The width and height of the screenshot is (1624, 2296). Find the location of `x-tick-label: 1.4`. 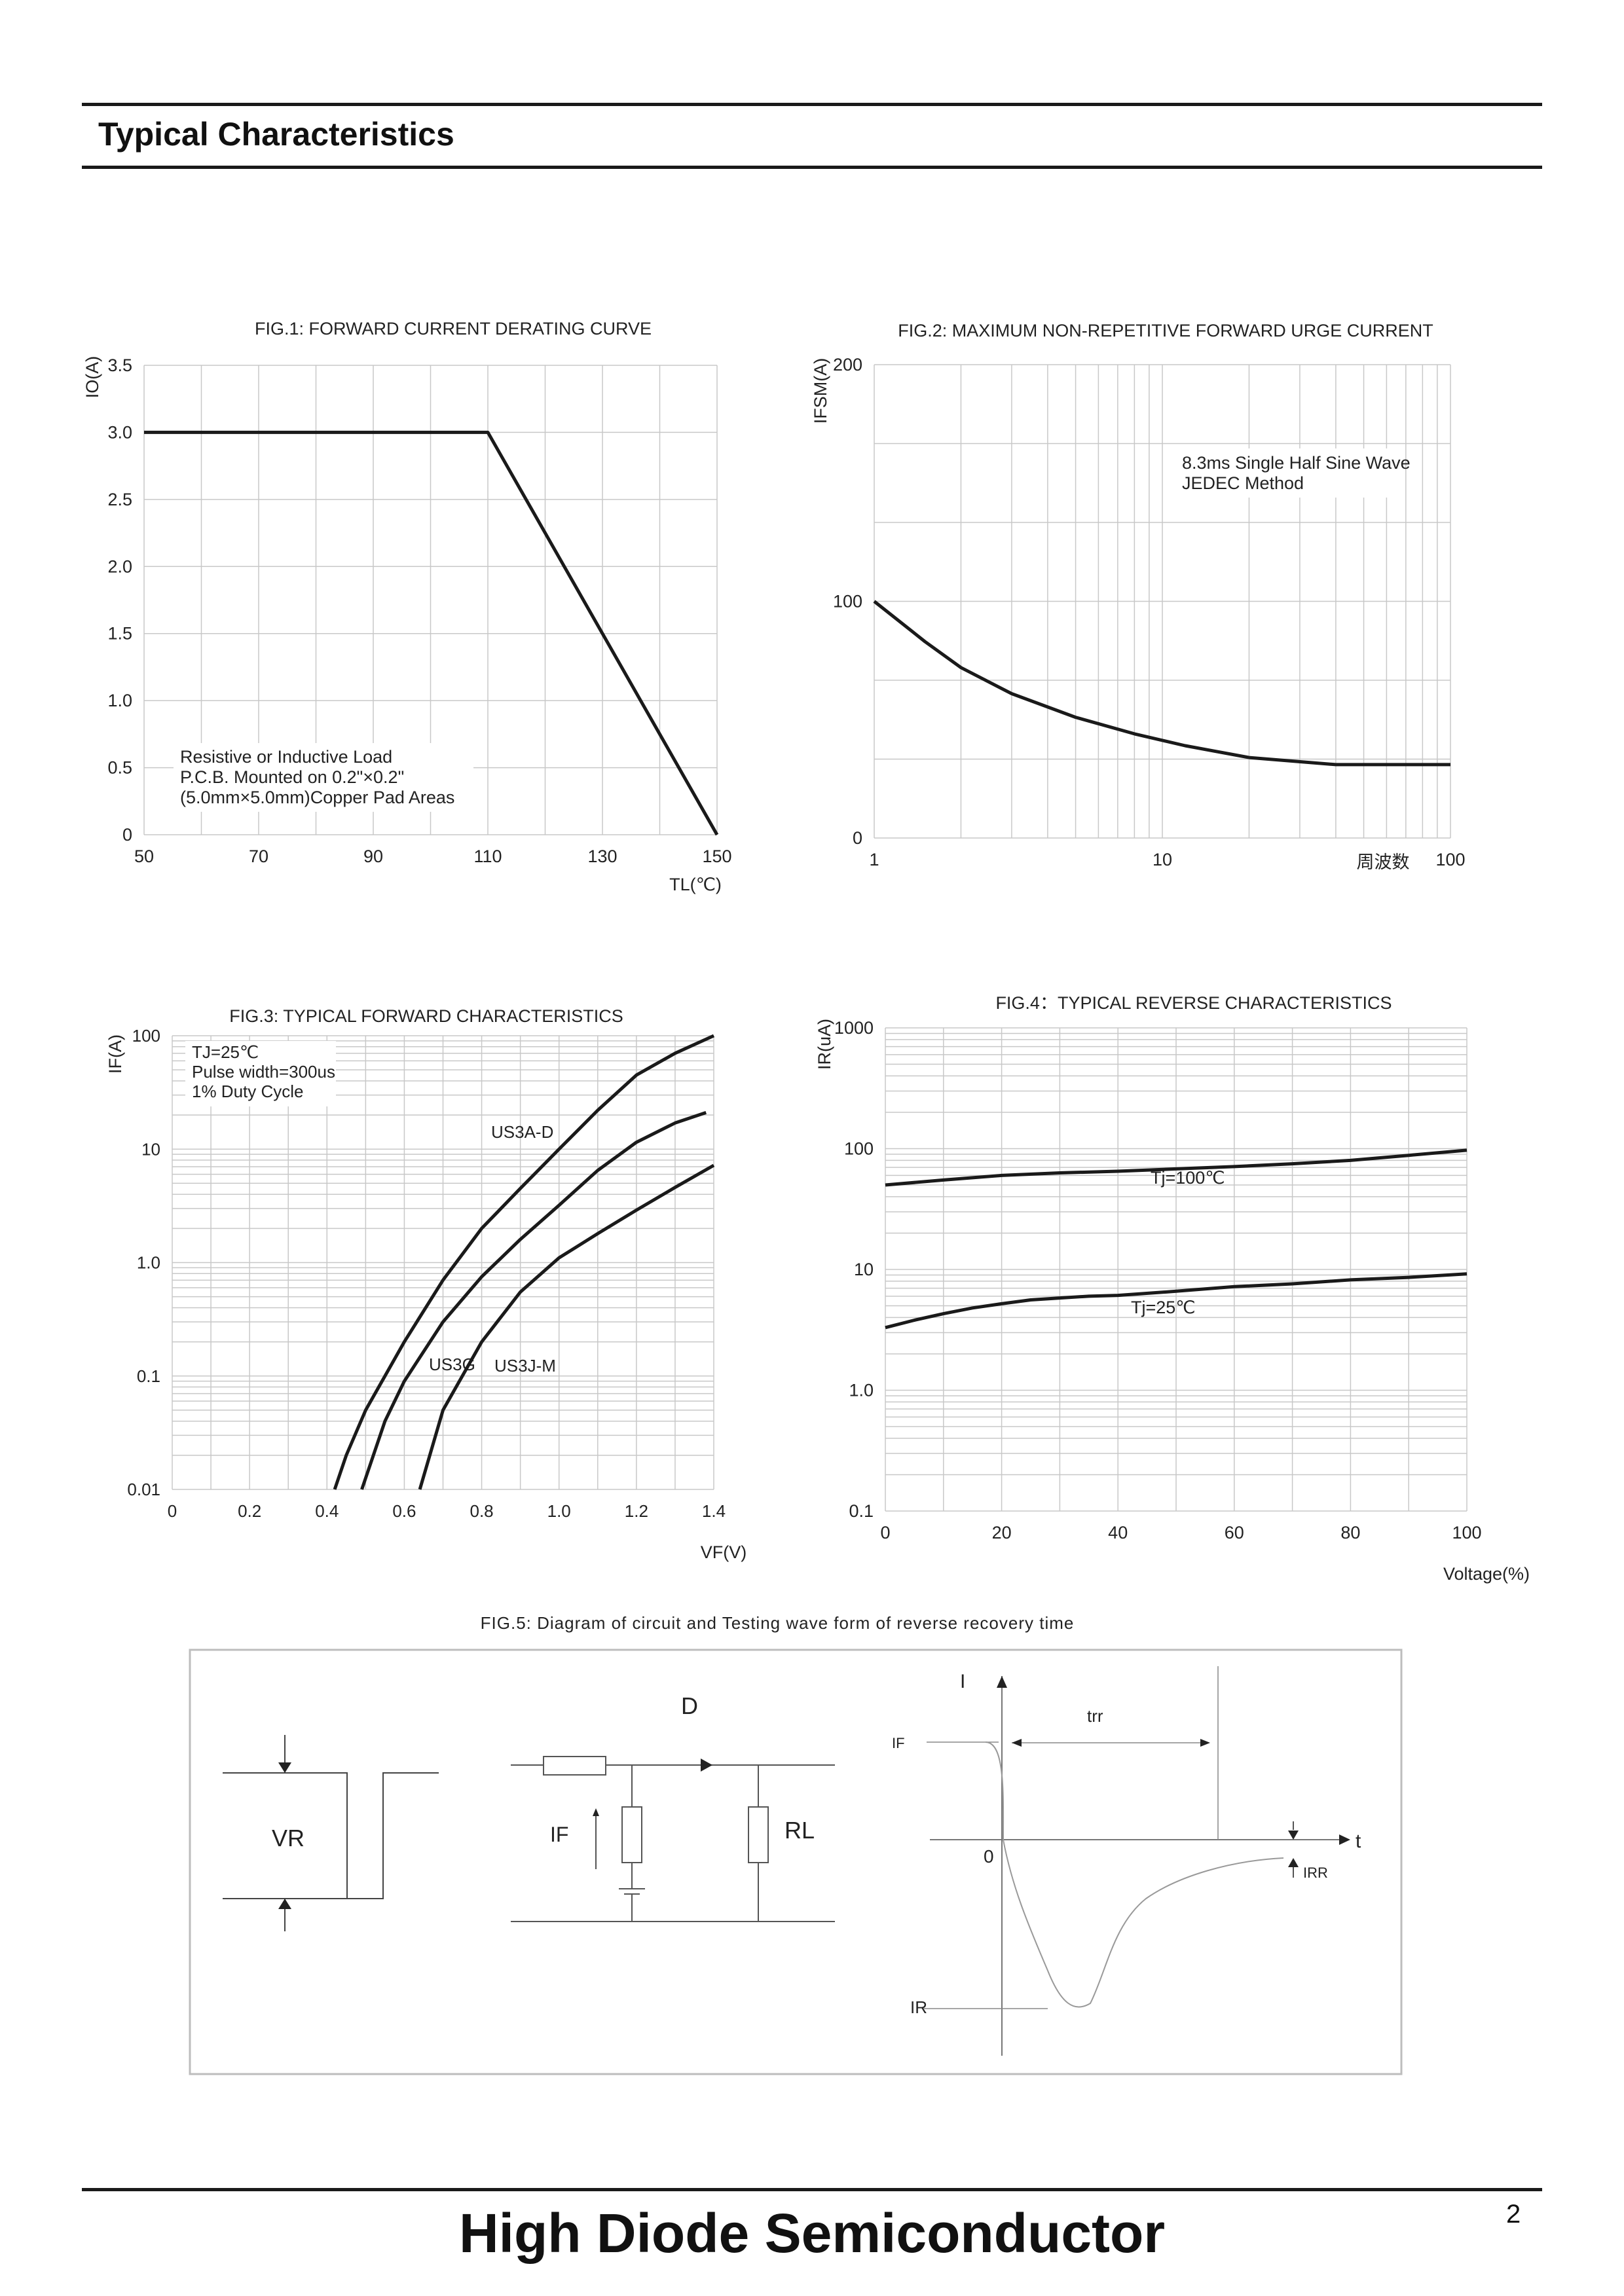

x-tick-label: 1.4 is located at coordinates (714, 1511).